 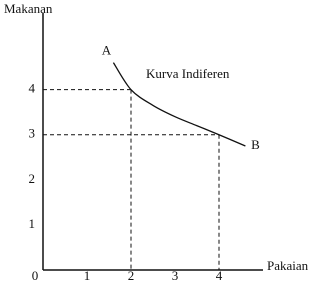 I want to click on y-tick-label: 1, so click(x=32, y=223).